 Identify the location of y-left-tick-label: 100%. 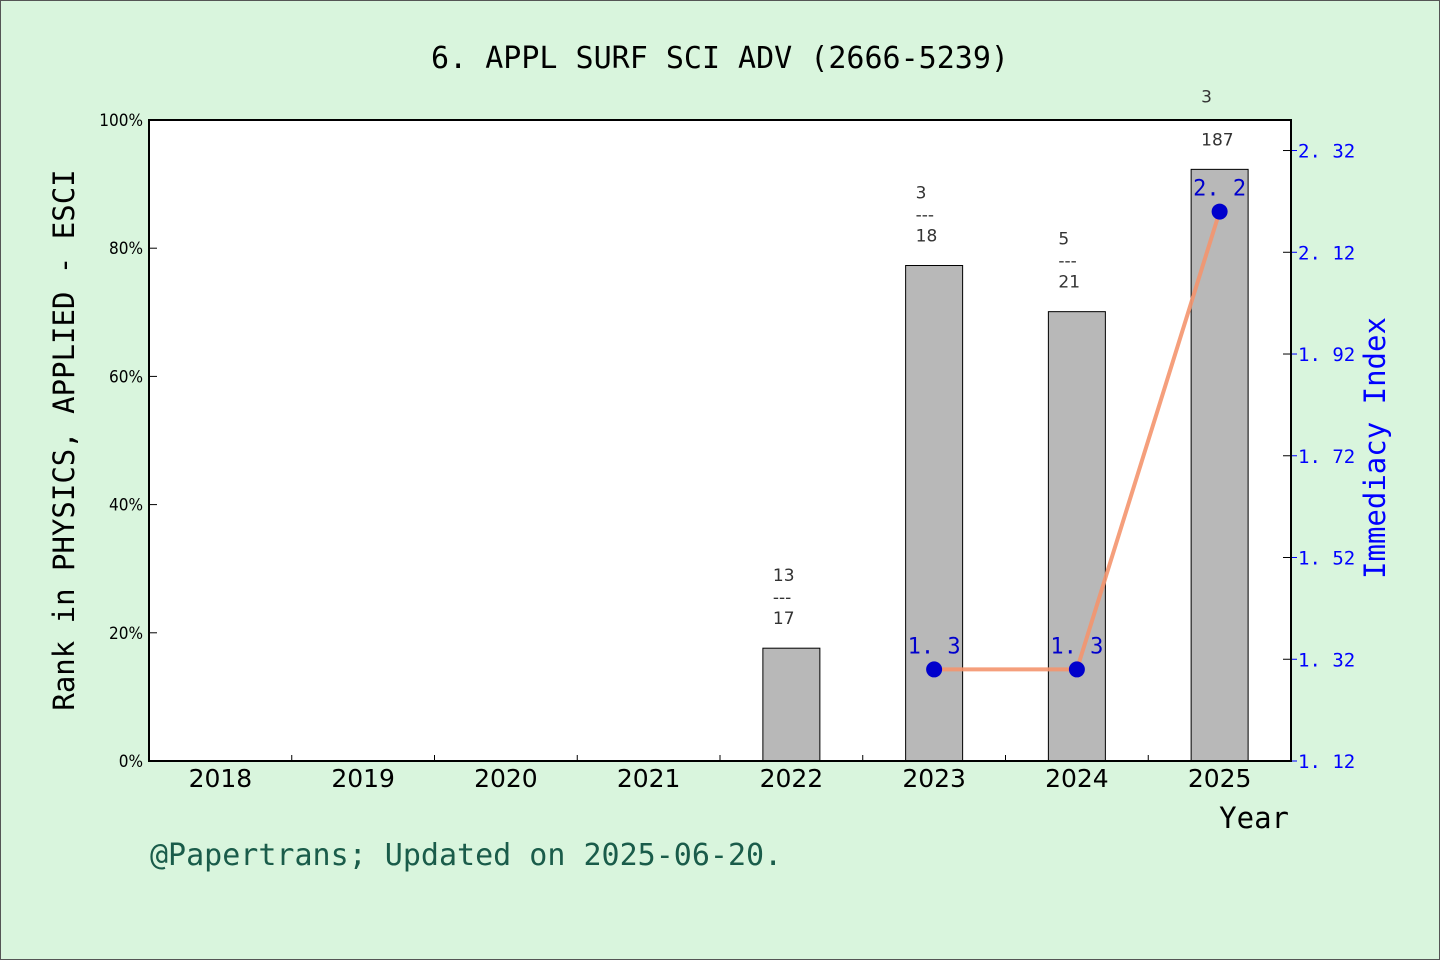
(121, 121).